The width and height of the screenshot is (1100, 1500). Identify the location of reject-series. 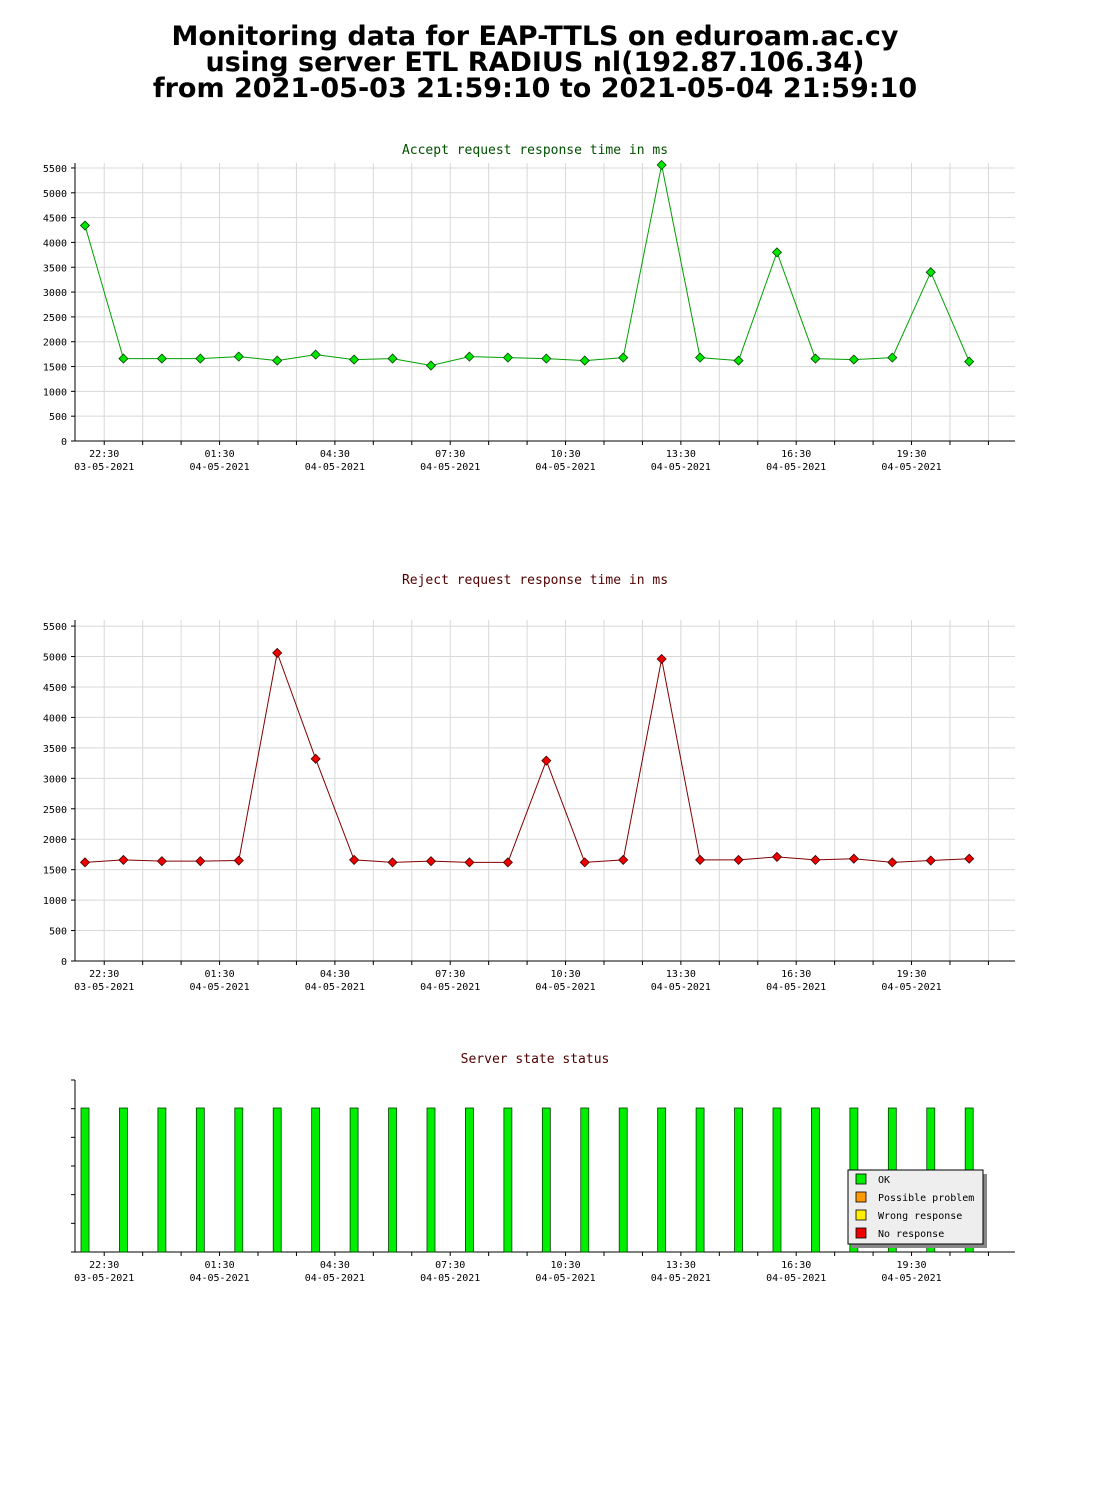
(527, 757).